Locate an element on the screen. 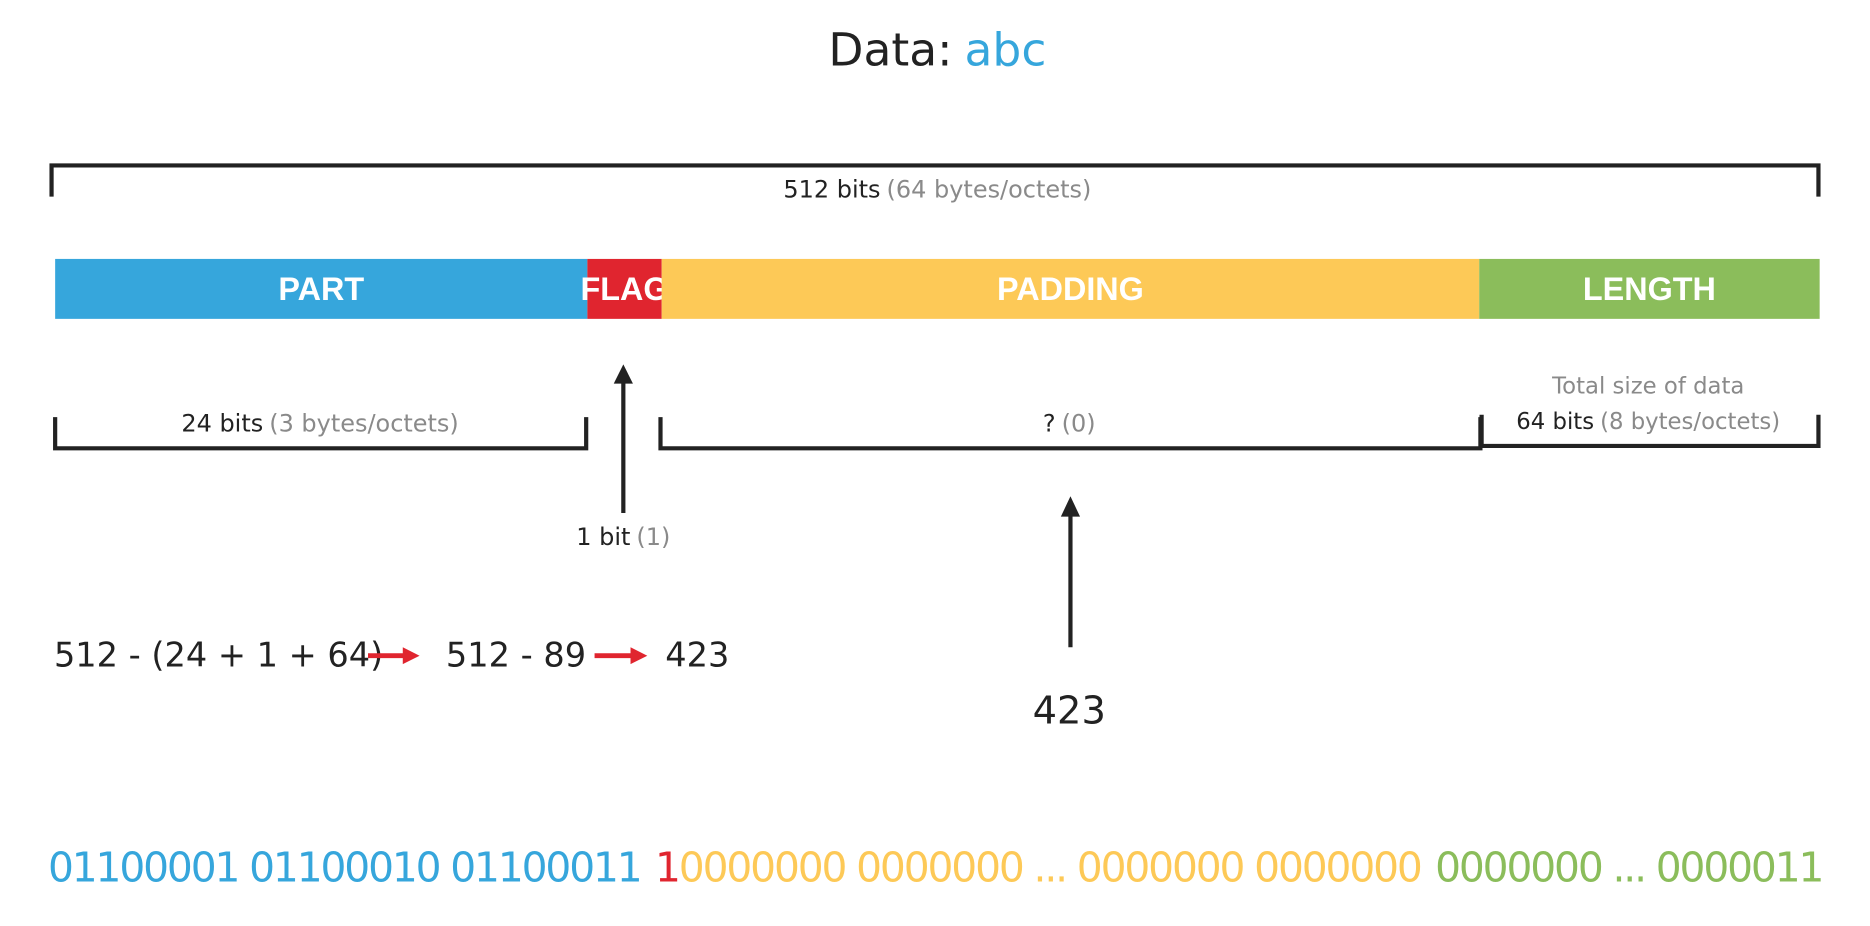 The height and width of the screenshot is (926, 1870). length-bits: 64 bits is located at coordinates (1555, 421).